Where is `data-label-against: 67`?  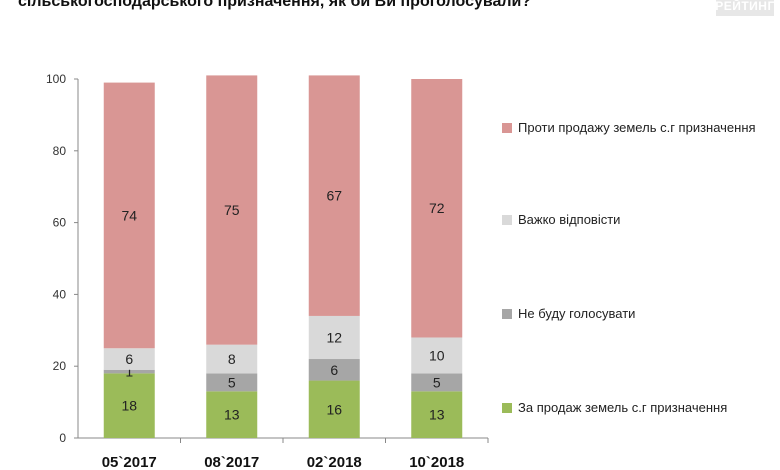 data-label-against: 67 is located at coordinates (334, 196).